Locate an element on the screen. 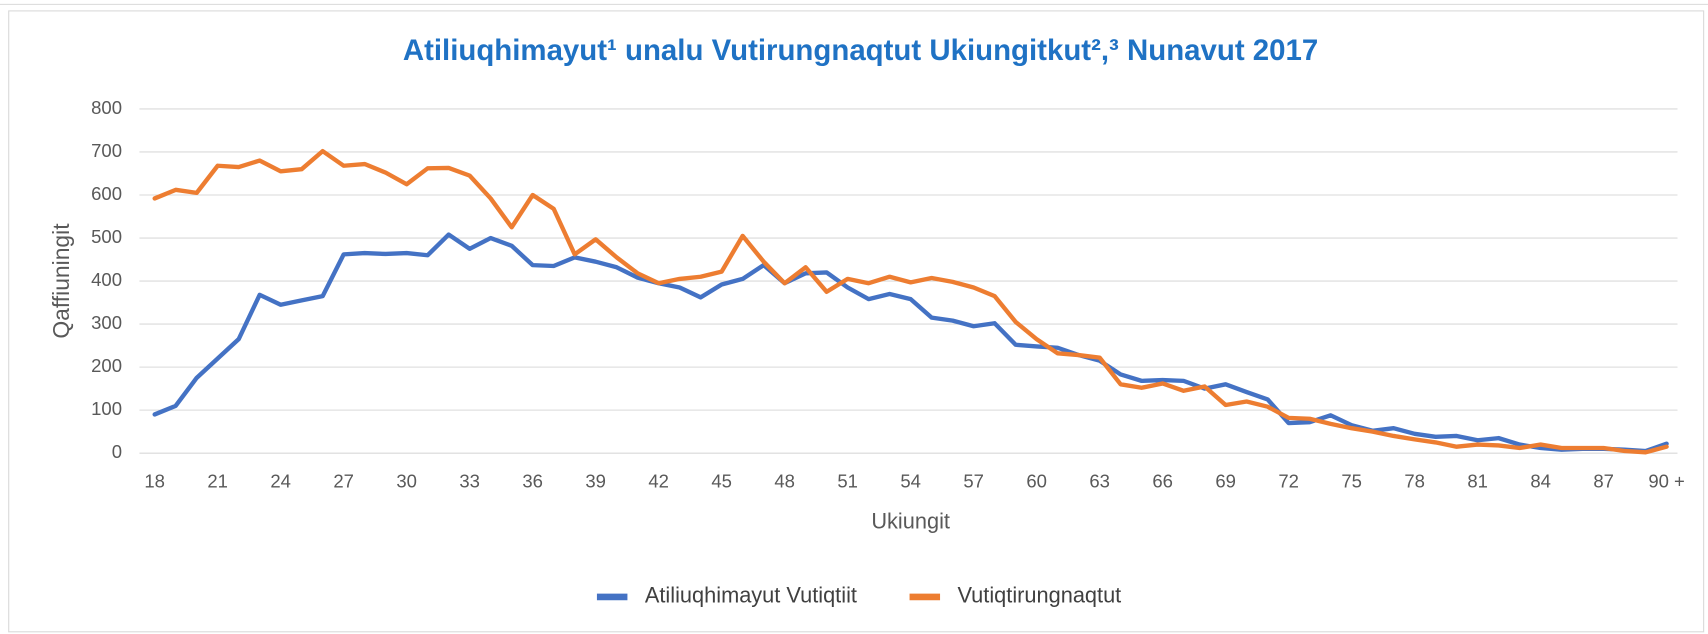 This screenshot has width=1708, height=634. x-tick-label: 36 is located at coordinates (532, 480).